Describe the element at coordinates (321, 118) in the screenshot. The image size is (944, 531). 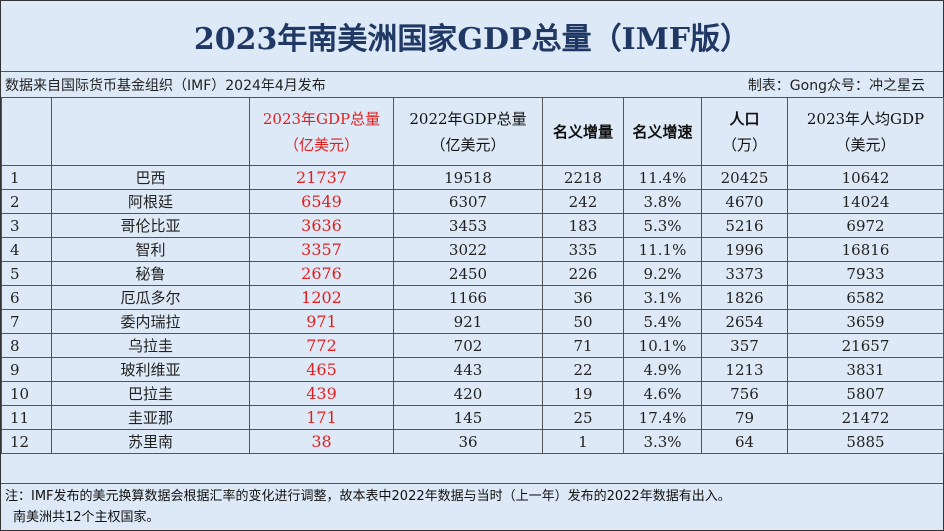
I see `header-gdp2023-line1: 2023年GDP总量` at that location.